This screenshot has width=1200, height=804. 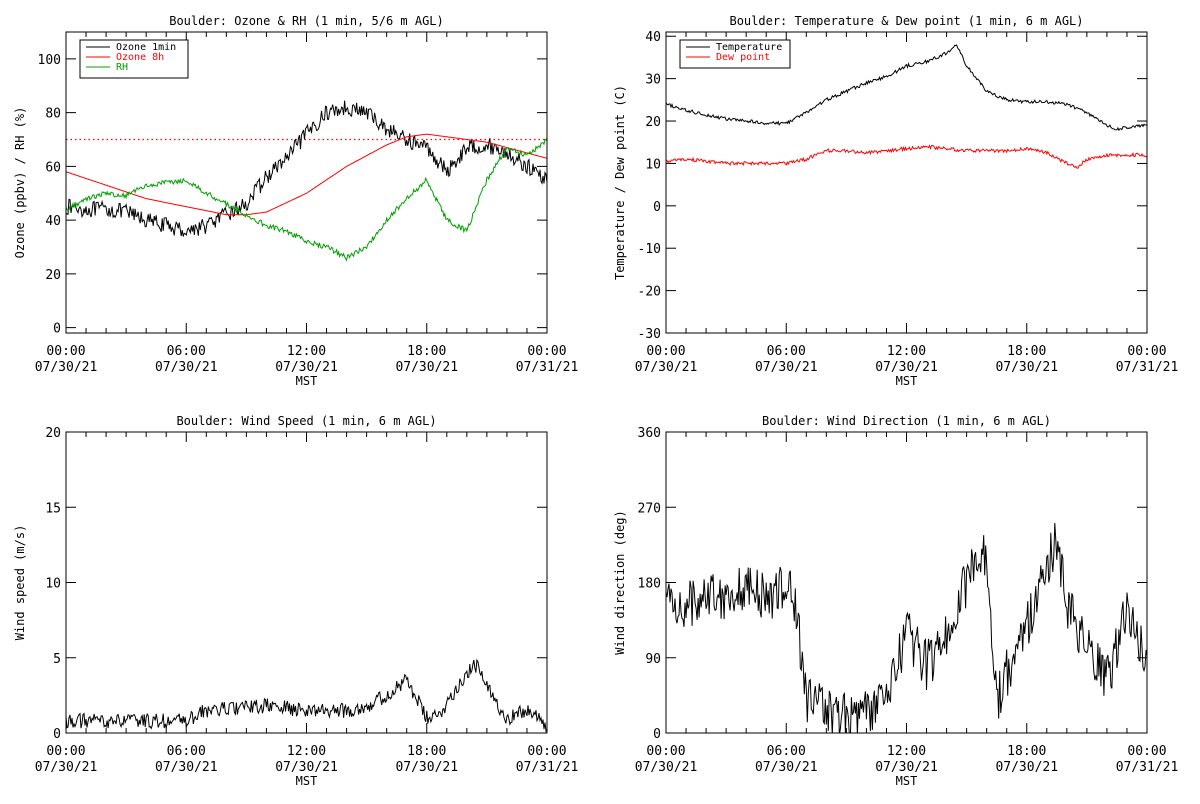 I want to click on y-tick-label: 180, so click(x=649, y=584).